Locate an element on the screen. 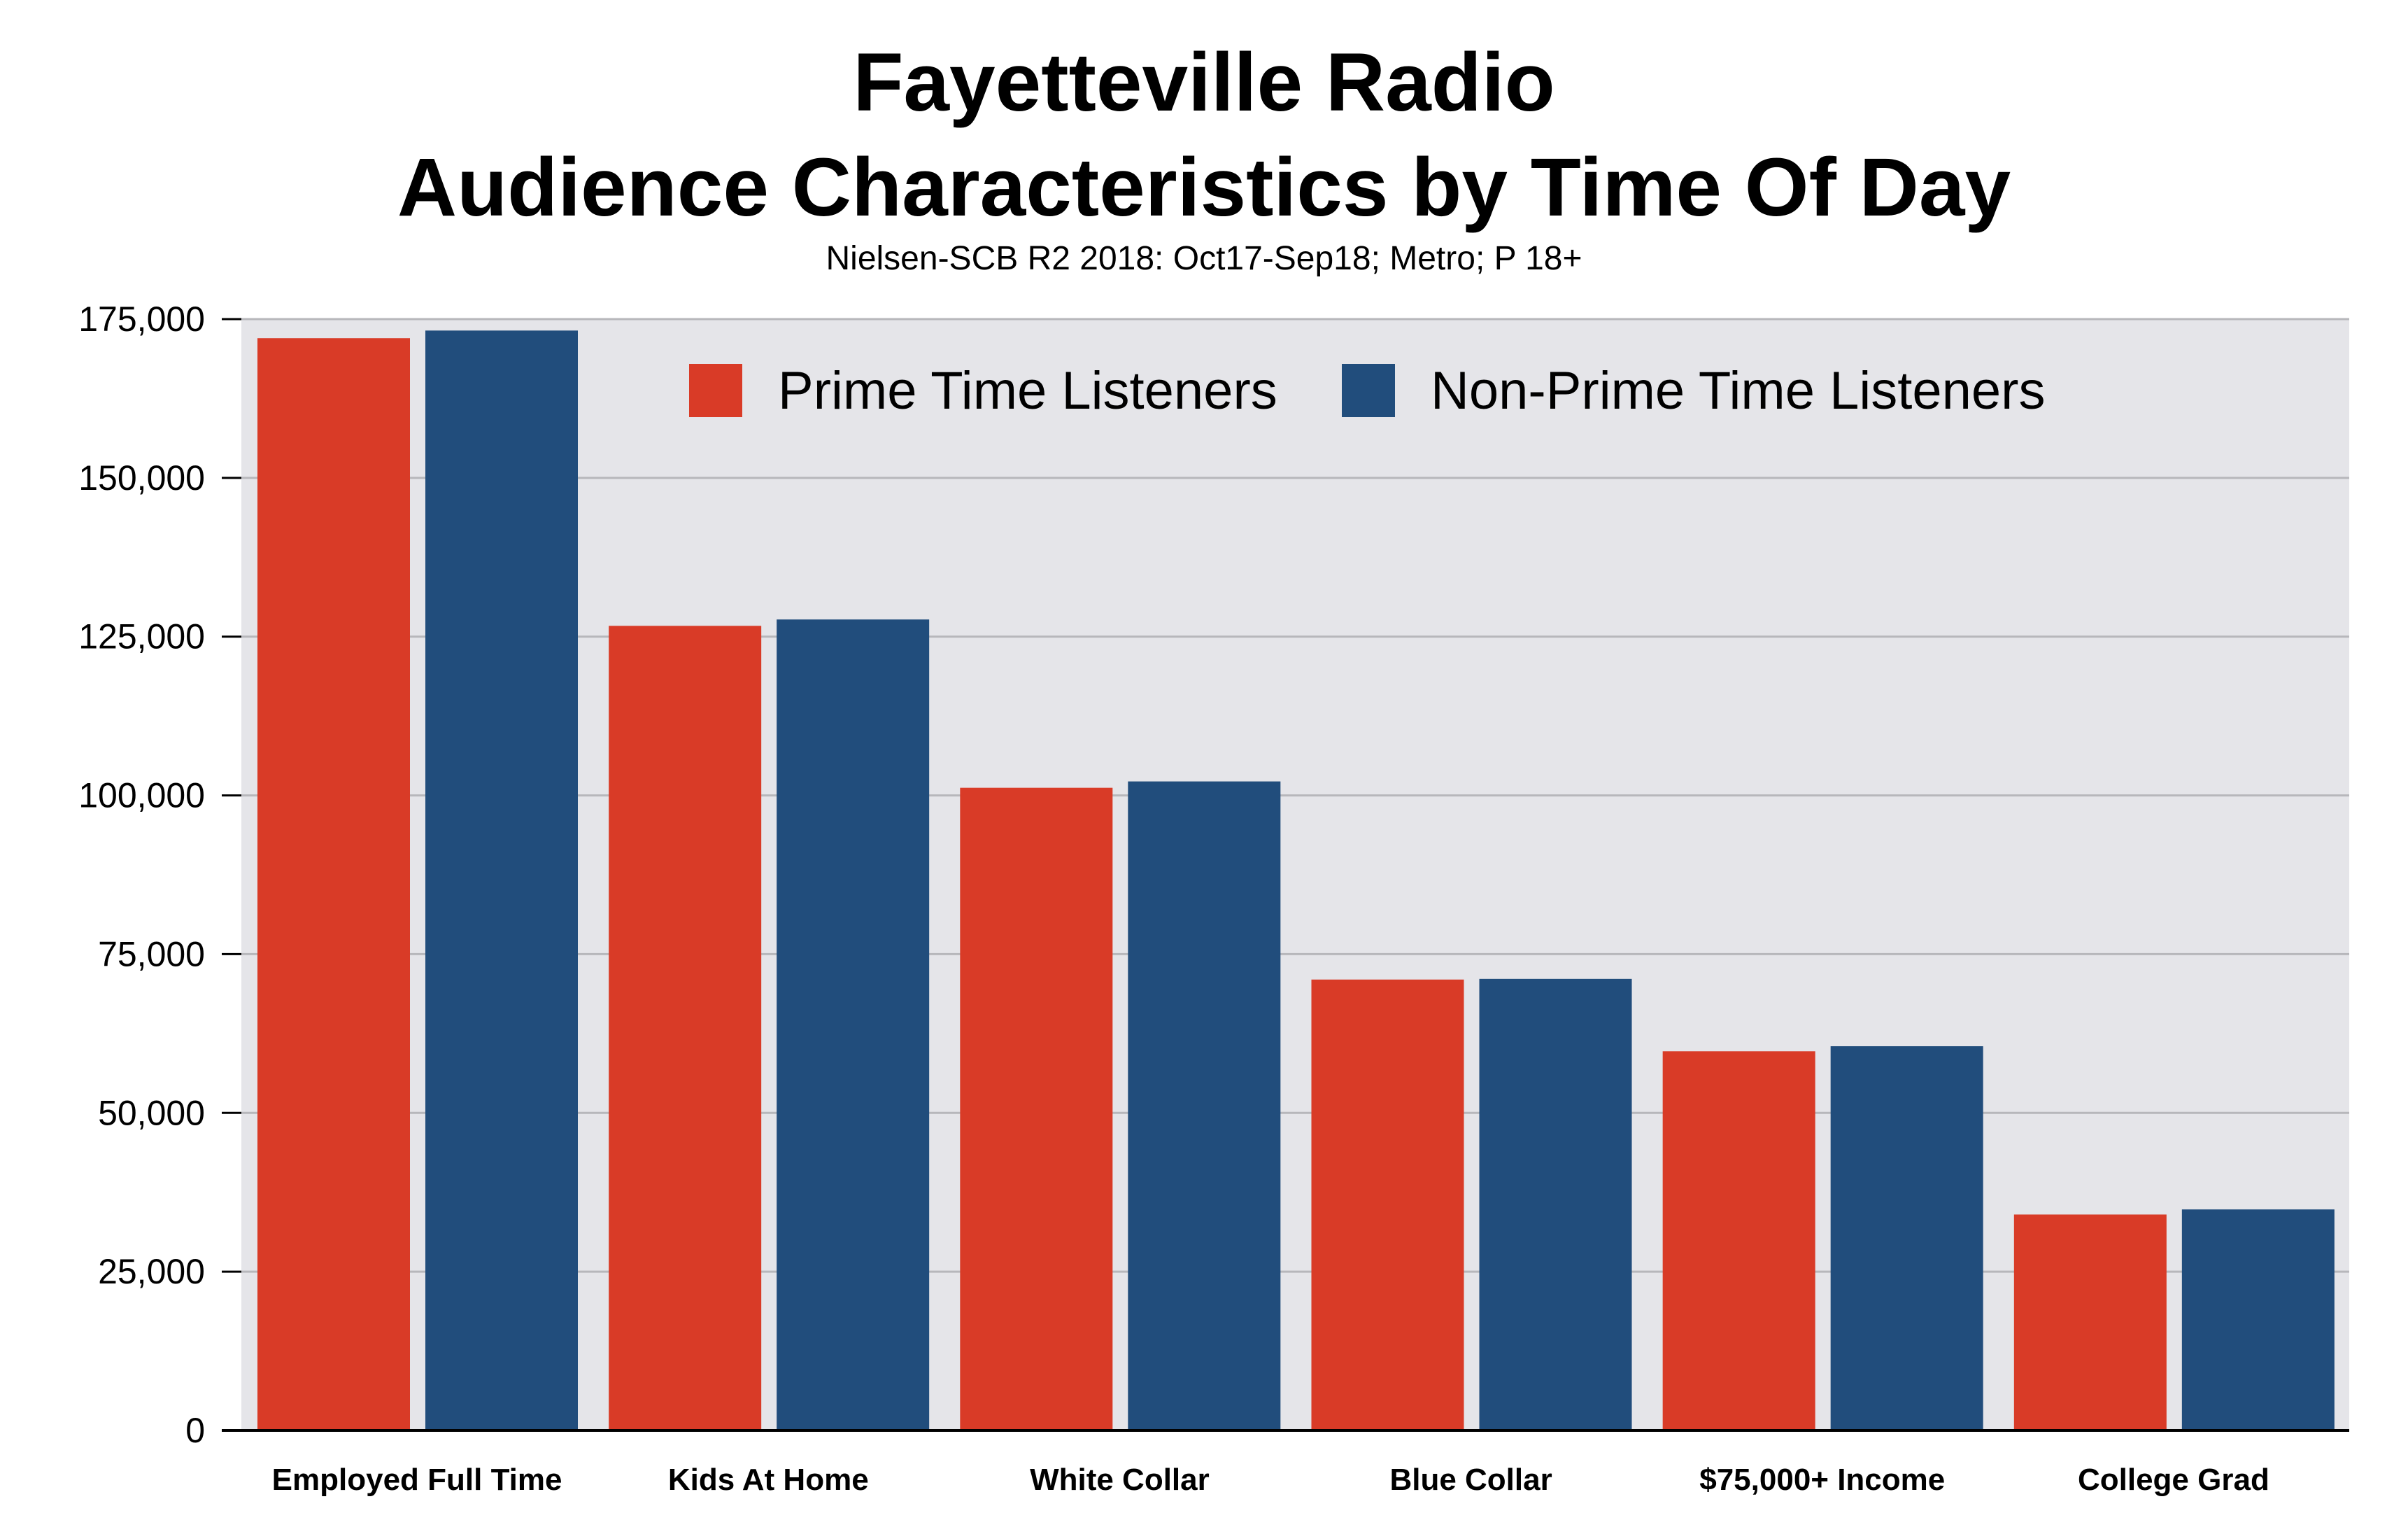  chart-title-line-2: Audience Characteristics by Time Of Day is located at coordinates (1204, 187).